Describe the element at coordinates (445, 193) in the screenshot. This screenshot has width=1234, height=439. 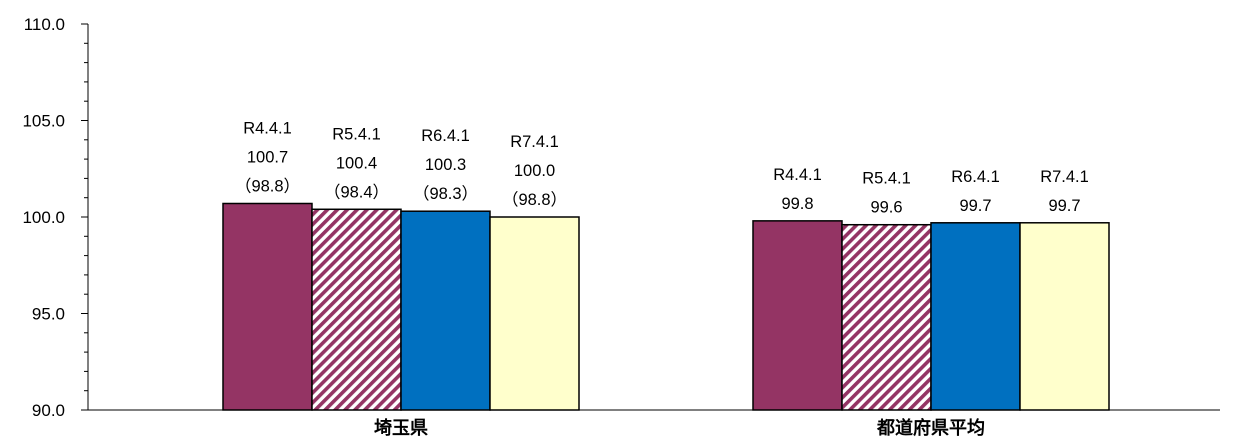
I see `data-label: （98.3）` at that location.